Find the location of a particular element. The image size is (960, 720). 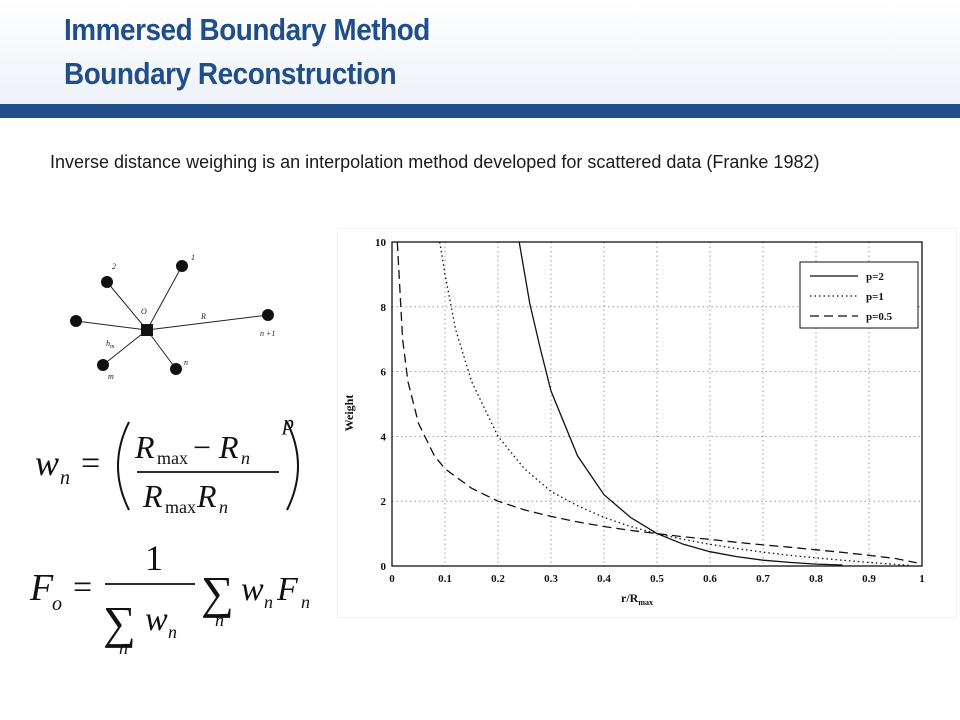

formula2-rhs-w-sub: n is located at coordinates (268, 602).